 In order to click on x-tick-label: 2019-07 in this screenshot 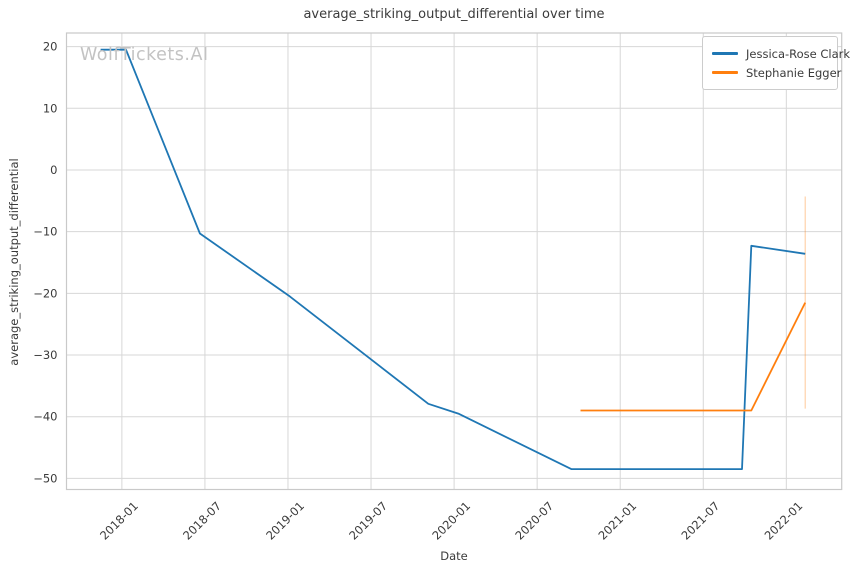, I will do `click(368, 521)`.